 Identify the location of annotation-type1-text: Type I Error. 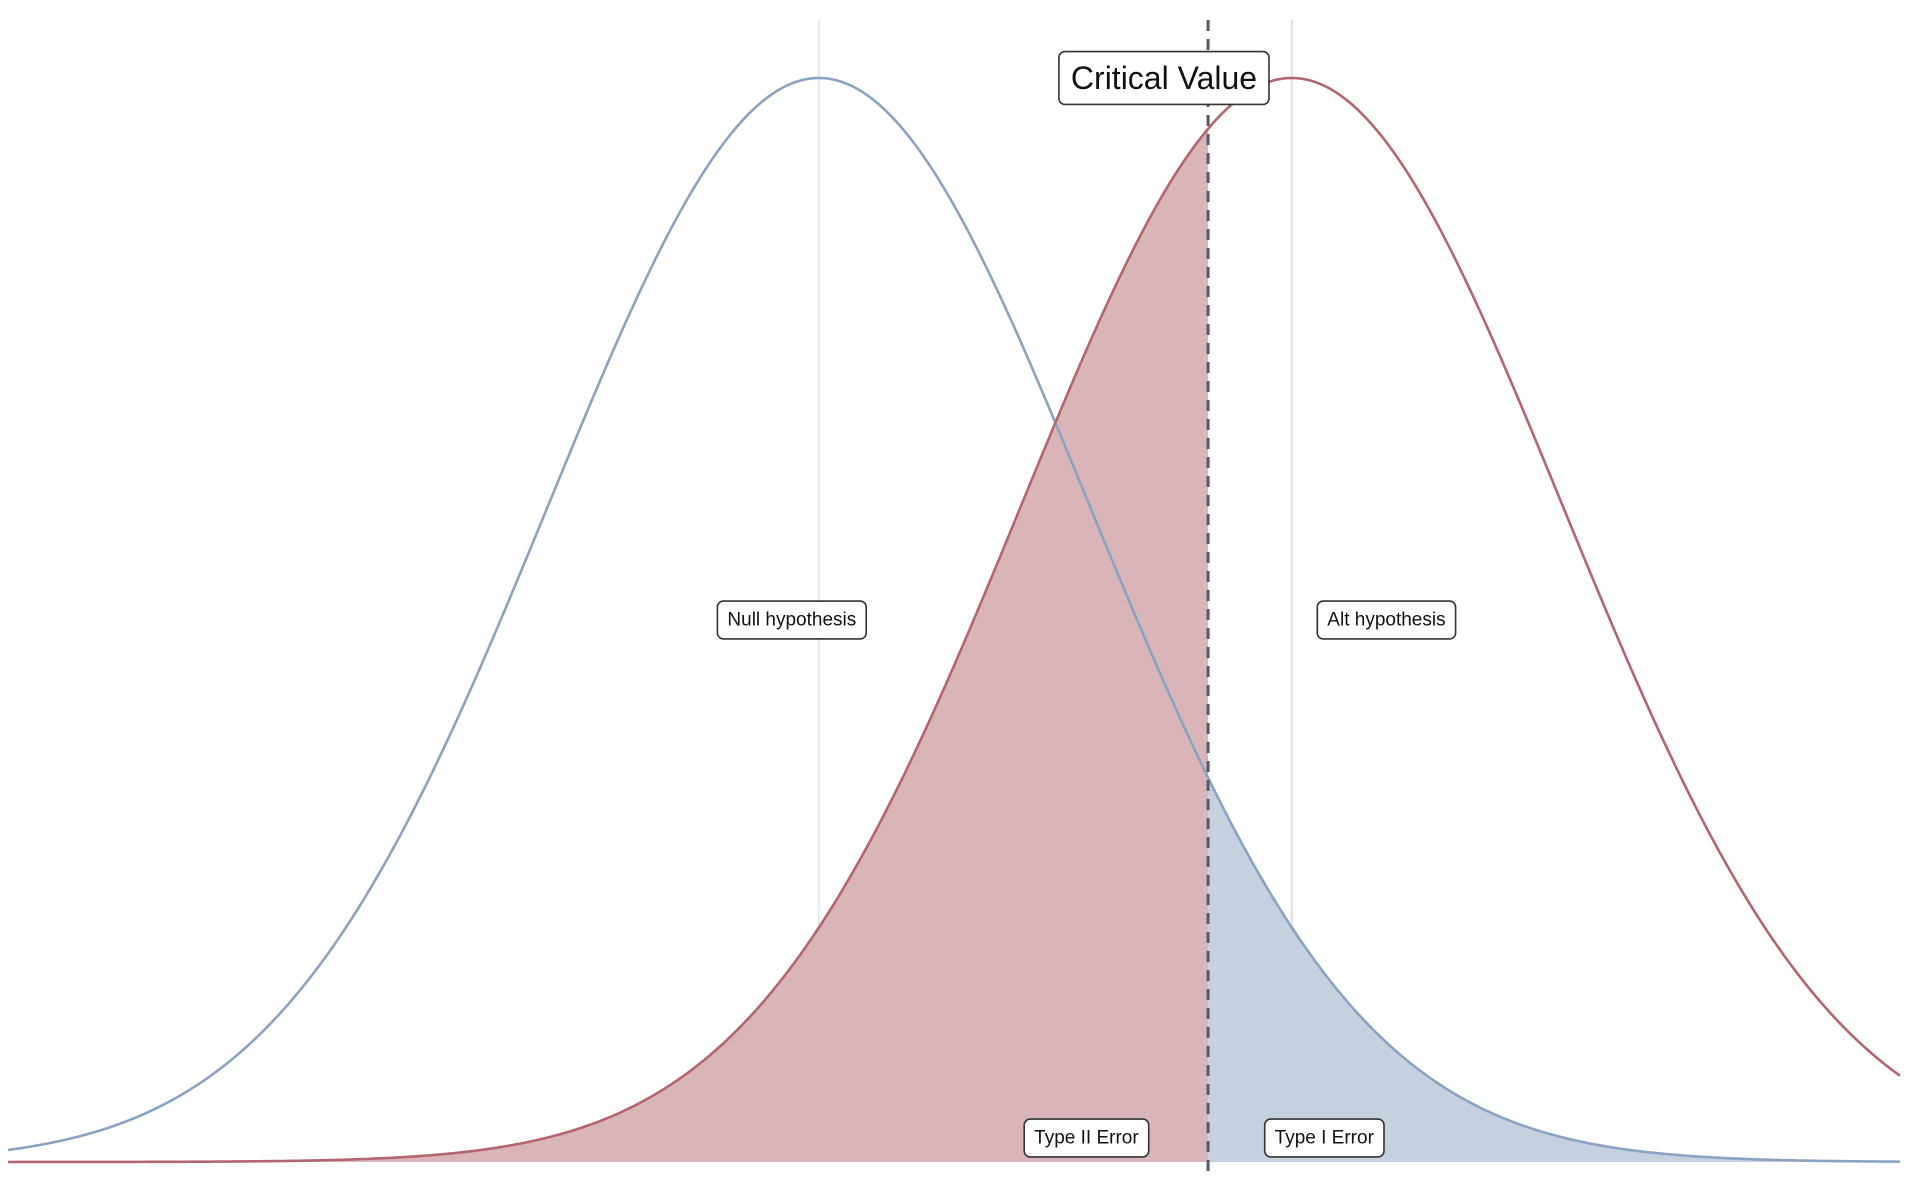
(1325, 1138).